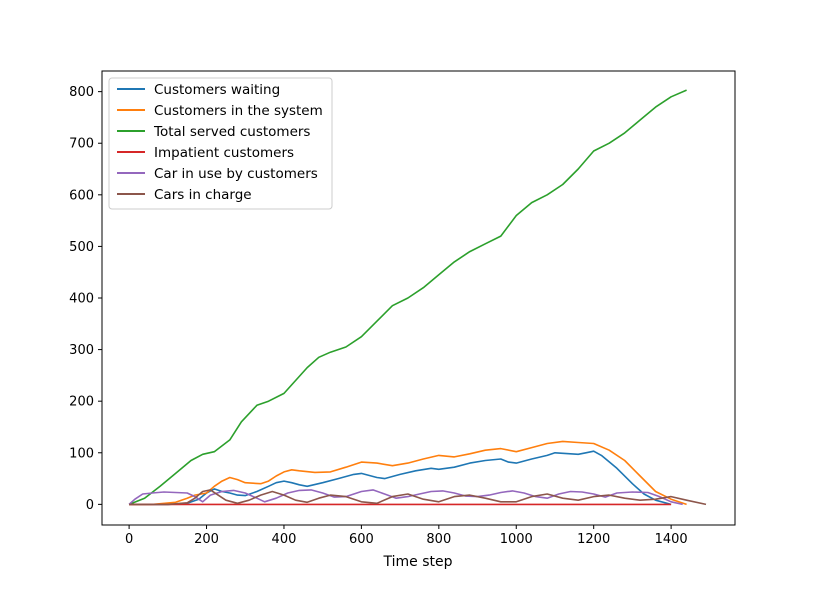 The height and width of the screenshot is (595, 817). Describe the element at coordinates (438, 539) in the screenshot. I see `x-tick-label: 800` at that location.